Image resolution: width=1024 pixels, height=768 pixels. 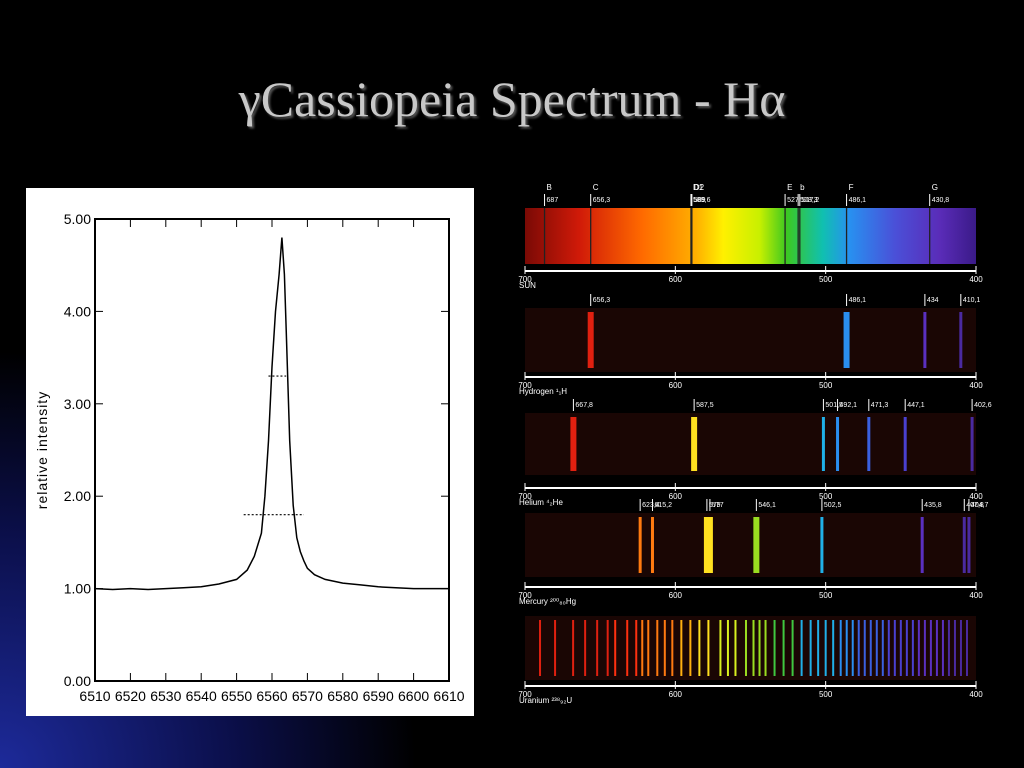 I want to click on line-wavelength-label: 486,1, so click(x=858, y=200).